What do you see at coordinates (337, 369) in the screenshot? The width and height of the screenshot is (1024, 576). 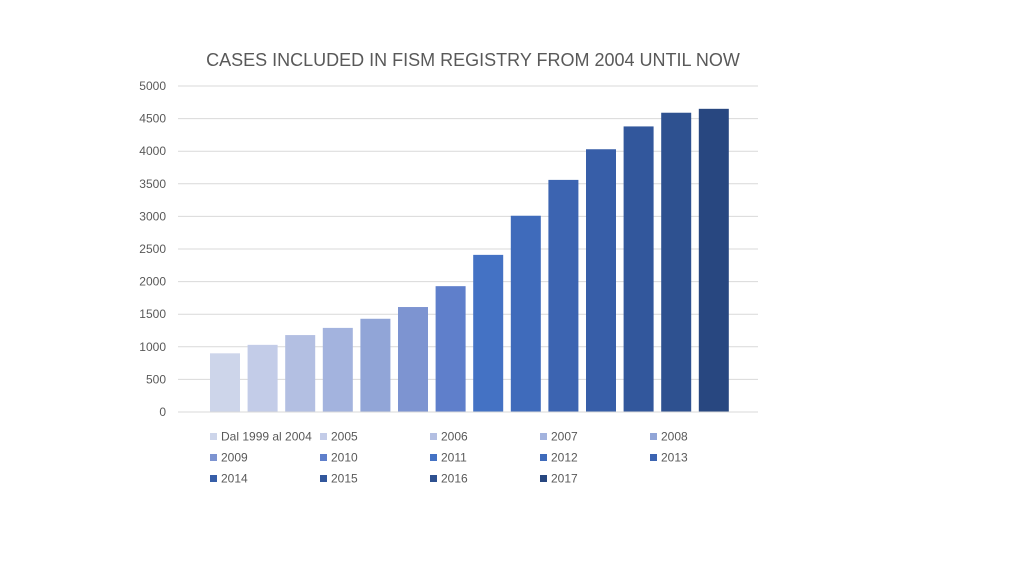 I see `bar-2007` at bounding box center [337, 369].